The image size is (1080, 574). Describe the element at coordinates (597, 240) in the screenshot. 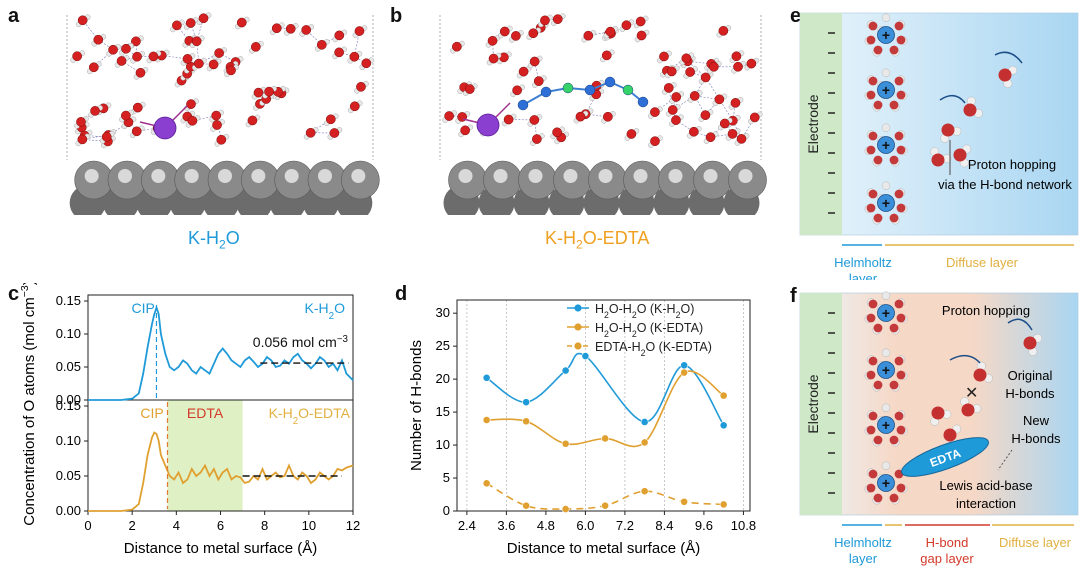

I see `caption-k-h2o-edta: K-H2O-EDTA` at that location.